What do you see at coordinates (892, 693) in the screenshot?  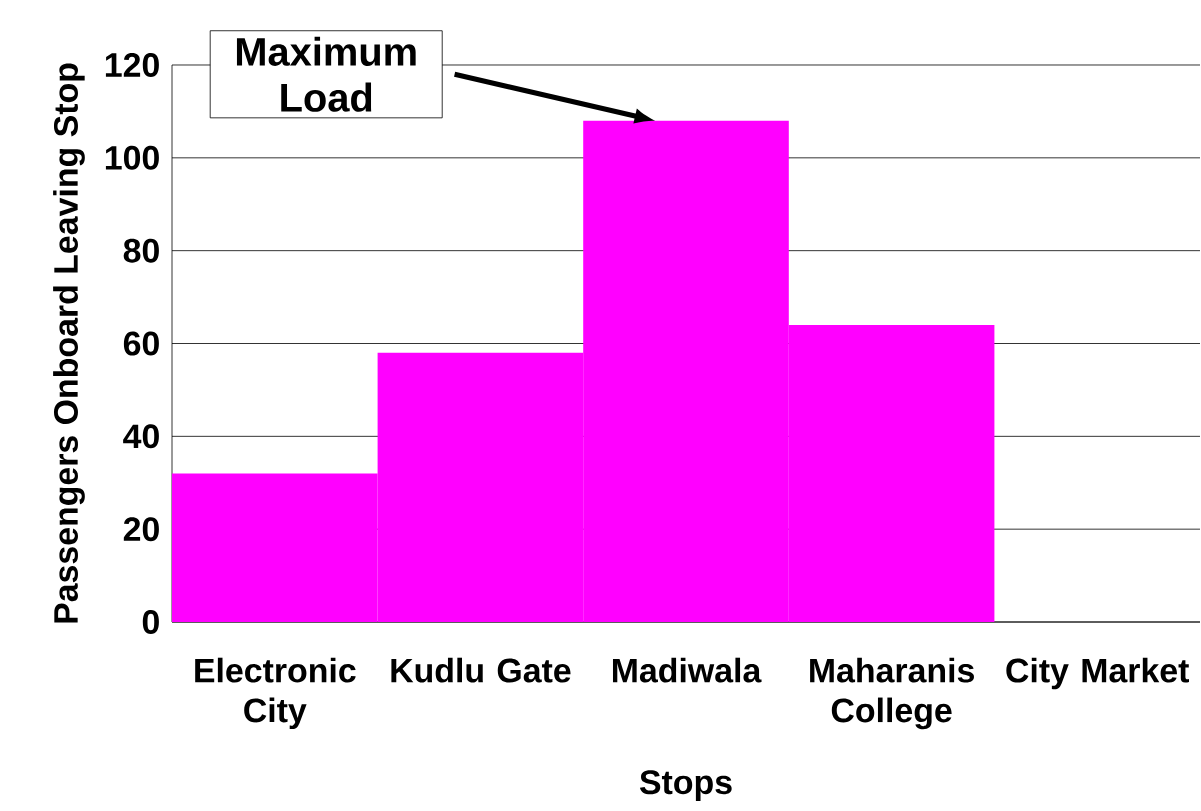 I see `x-tick-label: Maharanis College` at bounding box center [892, 693].